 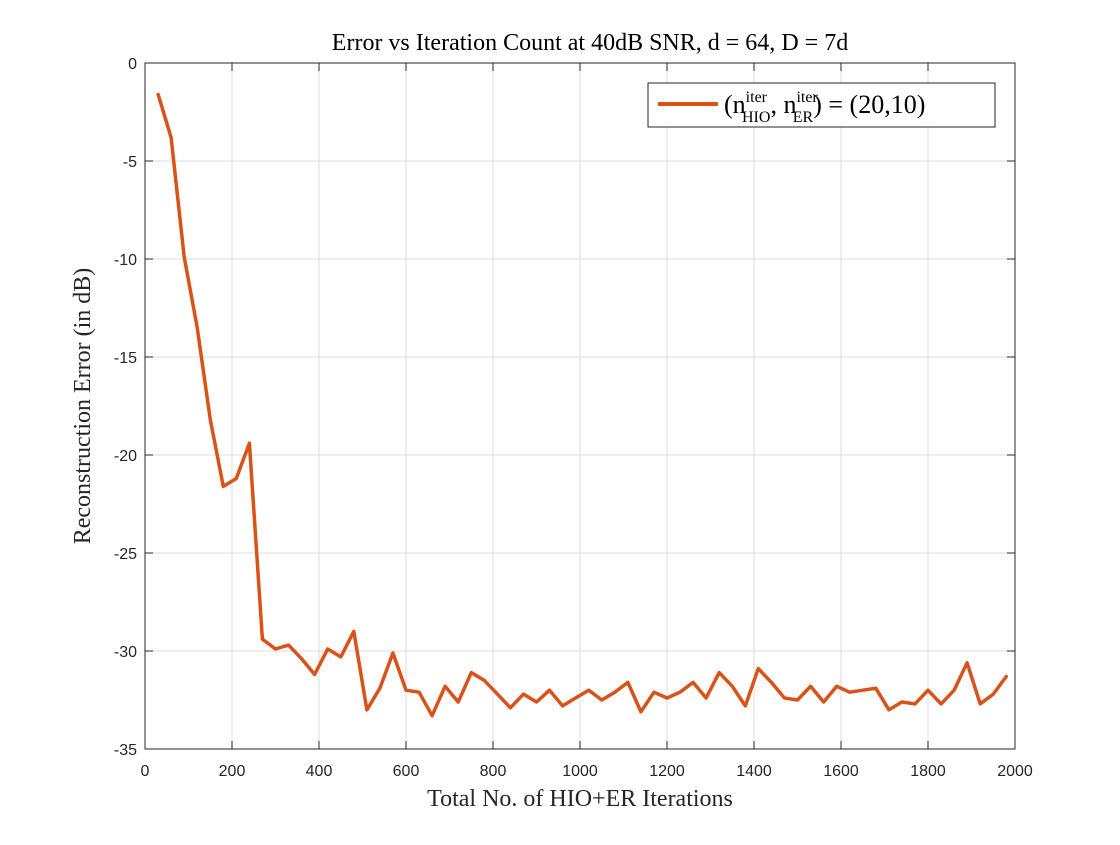 What do you see at coordinates (493, 771) in the screenshot?
I see `x-tick-label: 800` at bounding box center [493, 771].